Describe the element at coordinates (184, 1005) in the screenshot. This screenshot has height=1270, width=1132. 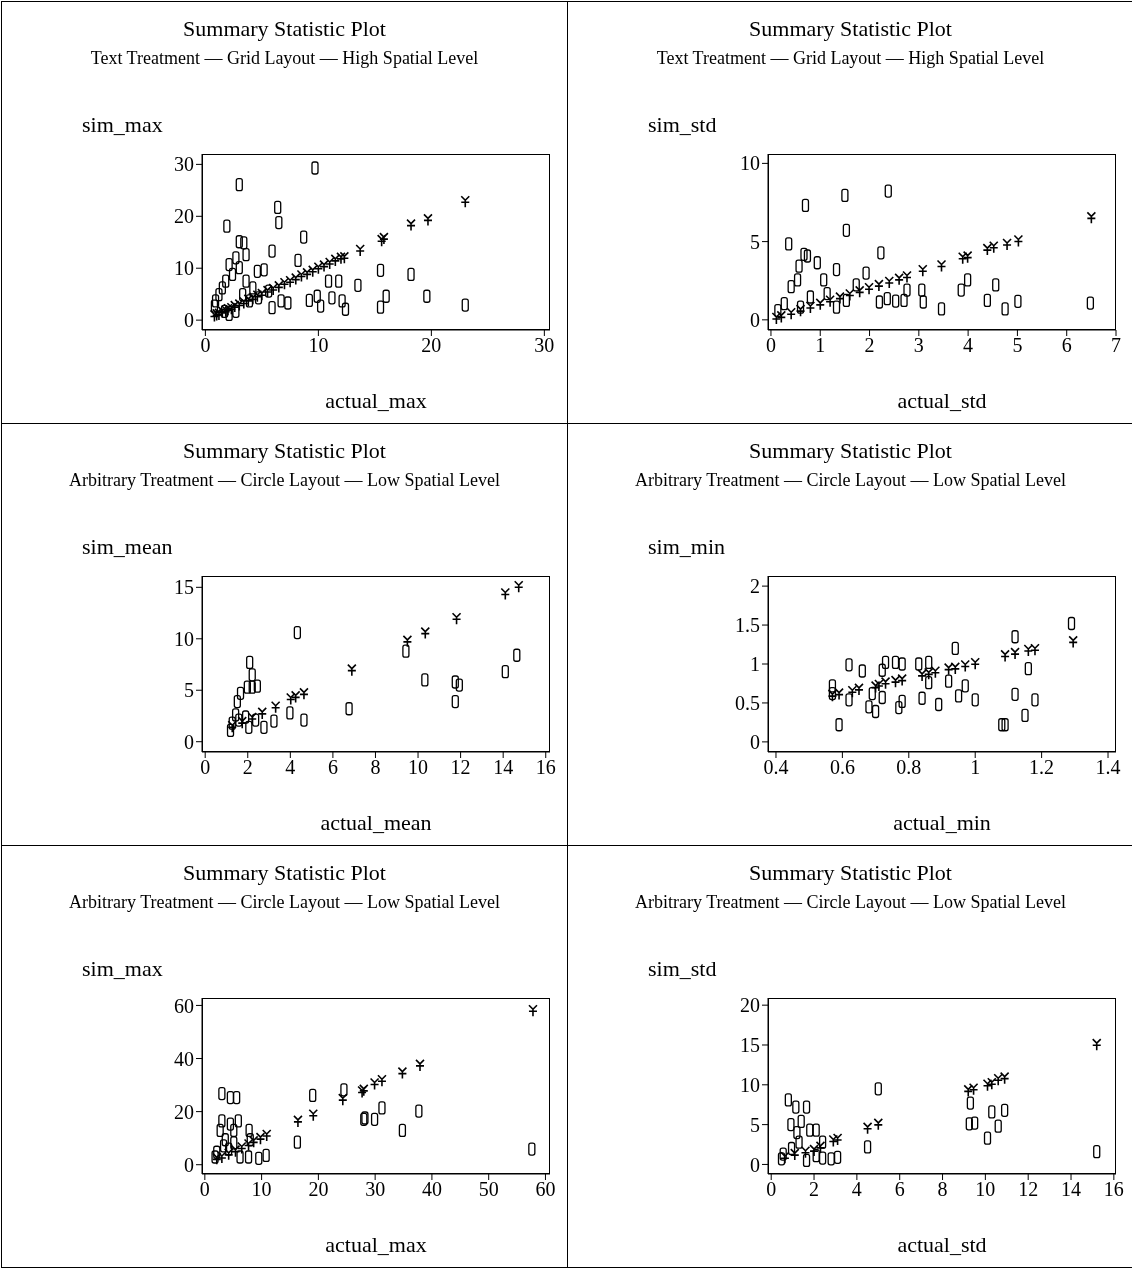
I see `y-tick-label: 60` at that location.